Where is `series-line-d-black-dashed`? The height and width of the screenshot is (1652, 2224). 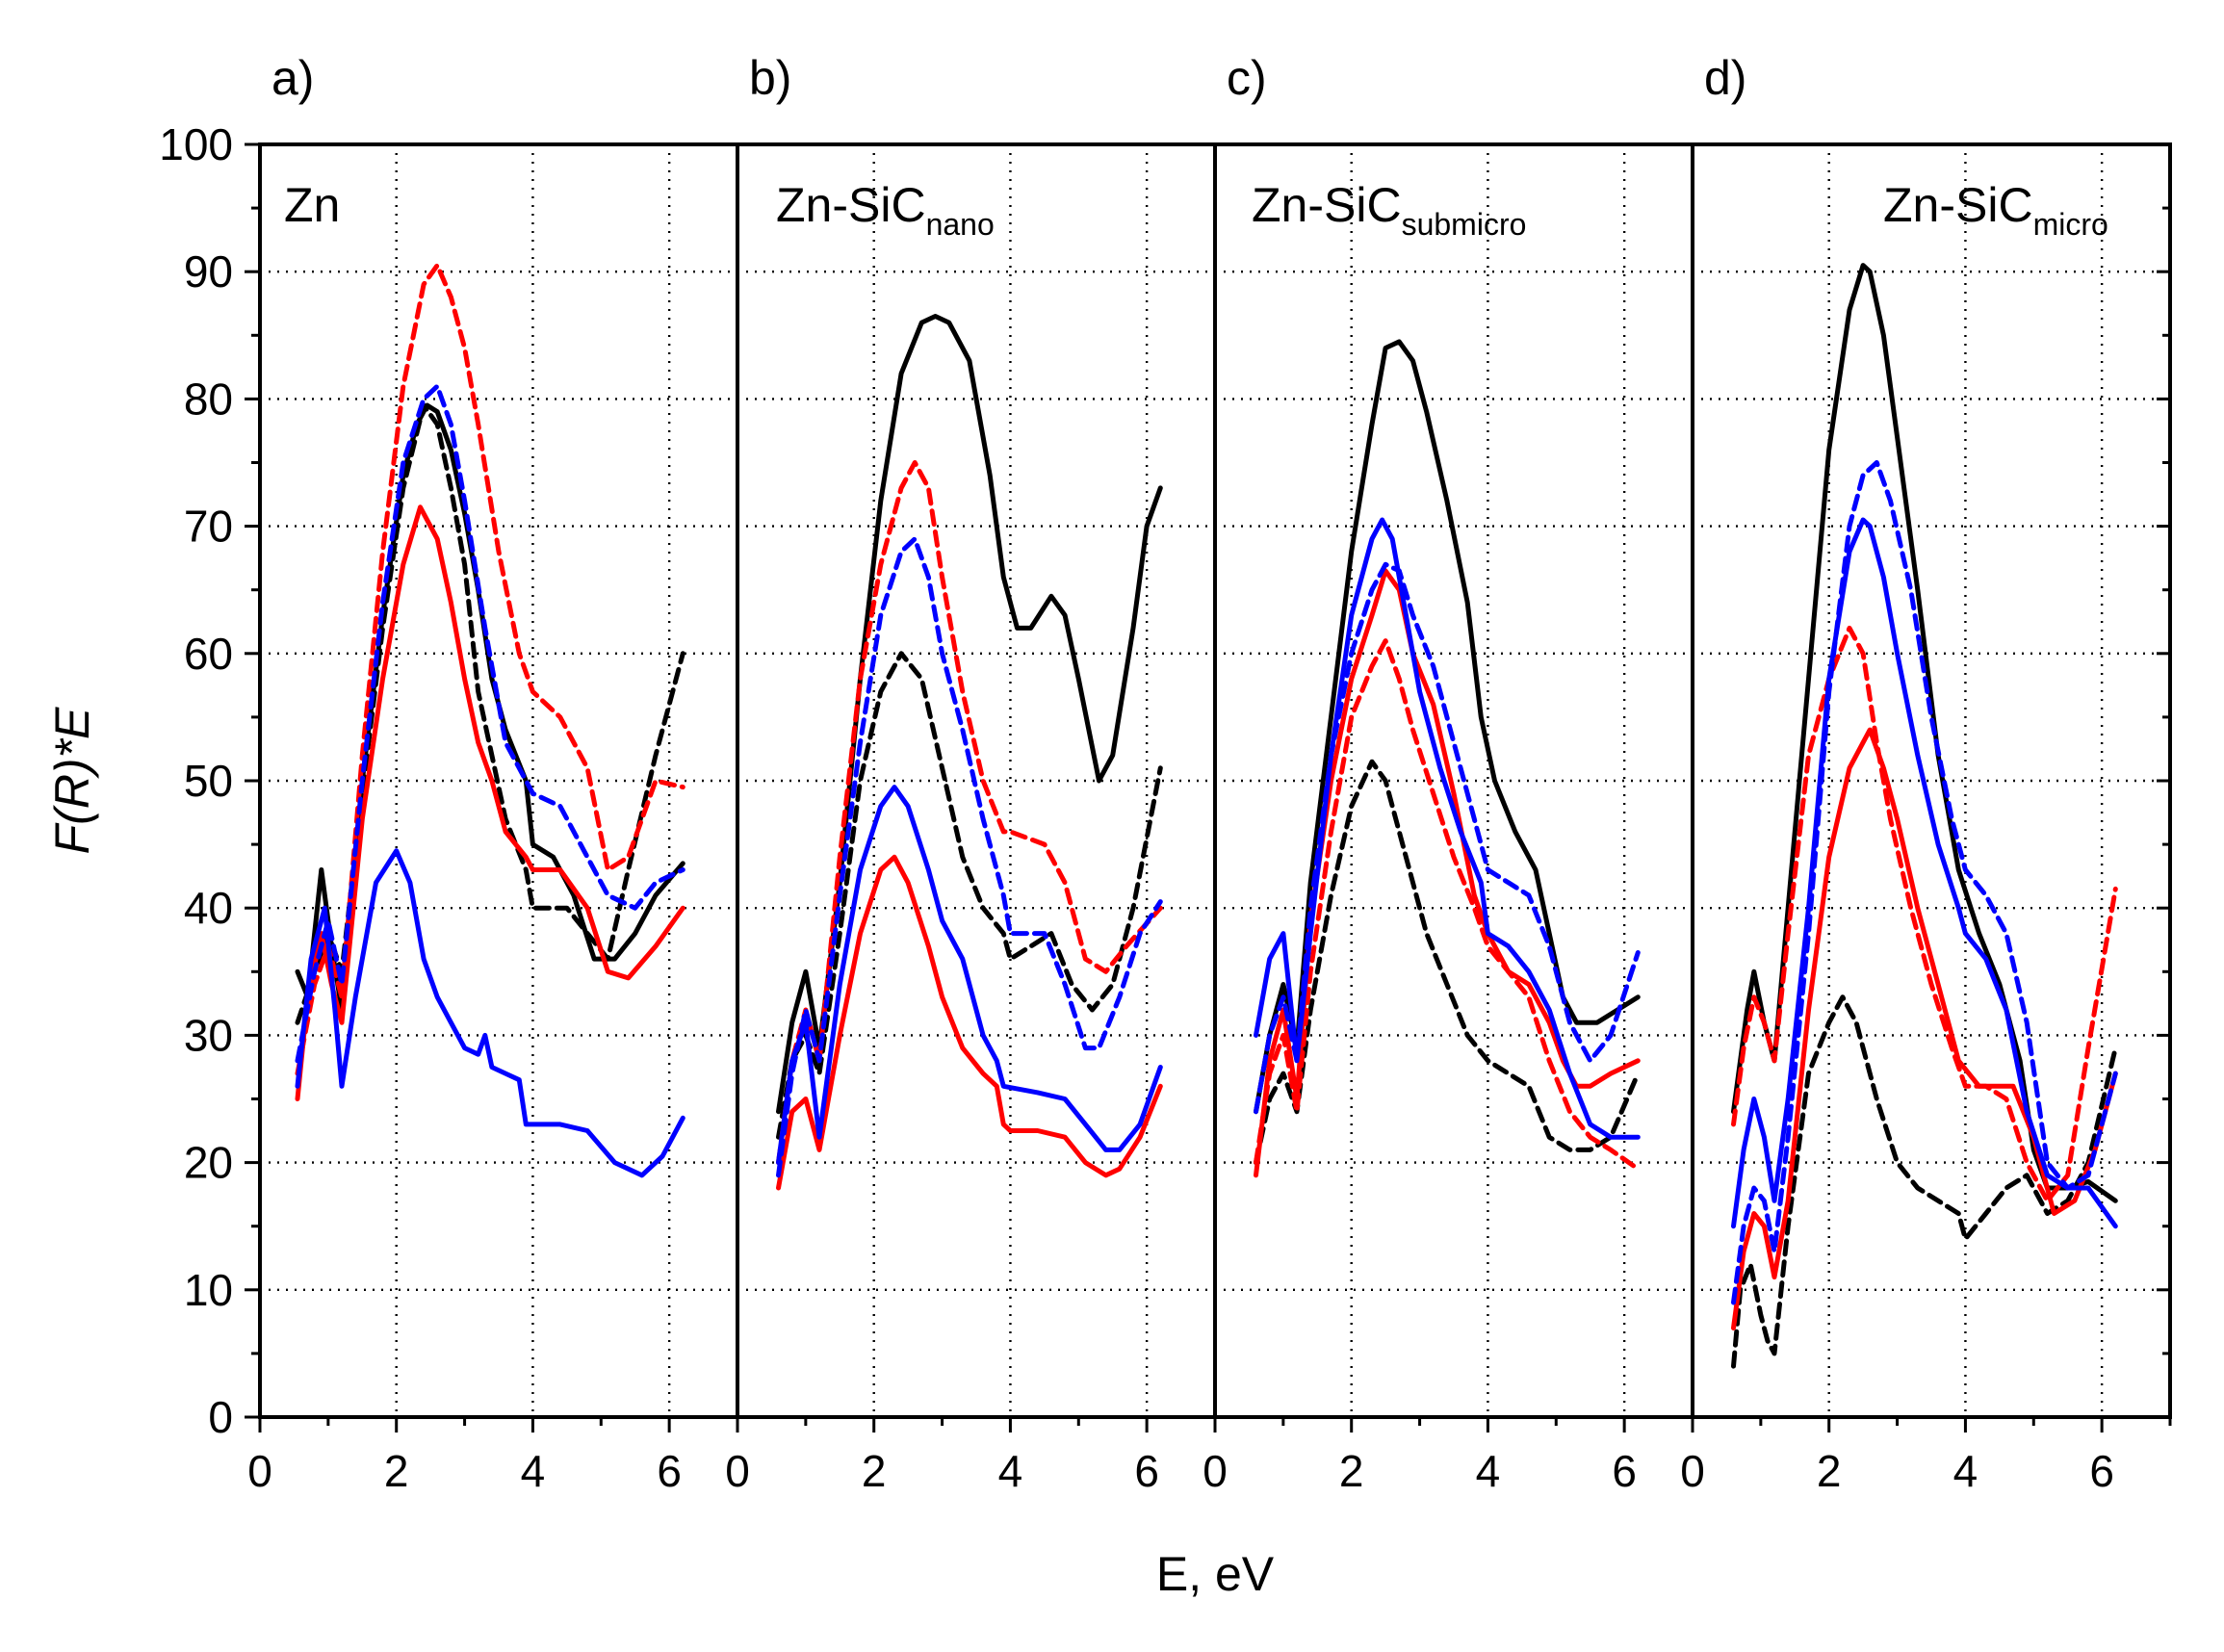
series-line-d-black-dashed is located at coordinates (1924, 1181).